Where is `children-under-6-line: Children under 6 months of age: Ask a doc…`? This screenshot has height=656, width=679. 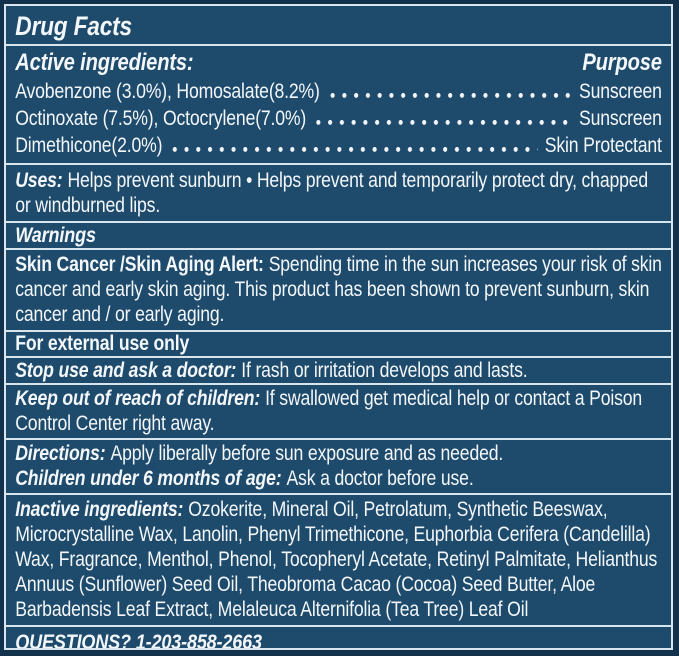
children-under-6-line: Children under 6 months of age: Ask a doc… is located at coordinates (338, 478).